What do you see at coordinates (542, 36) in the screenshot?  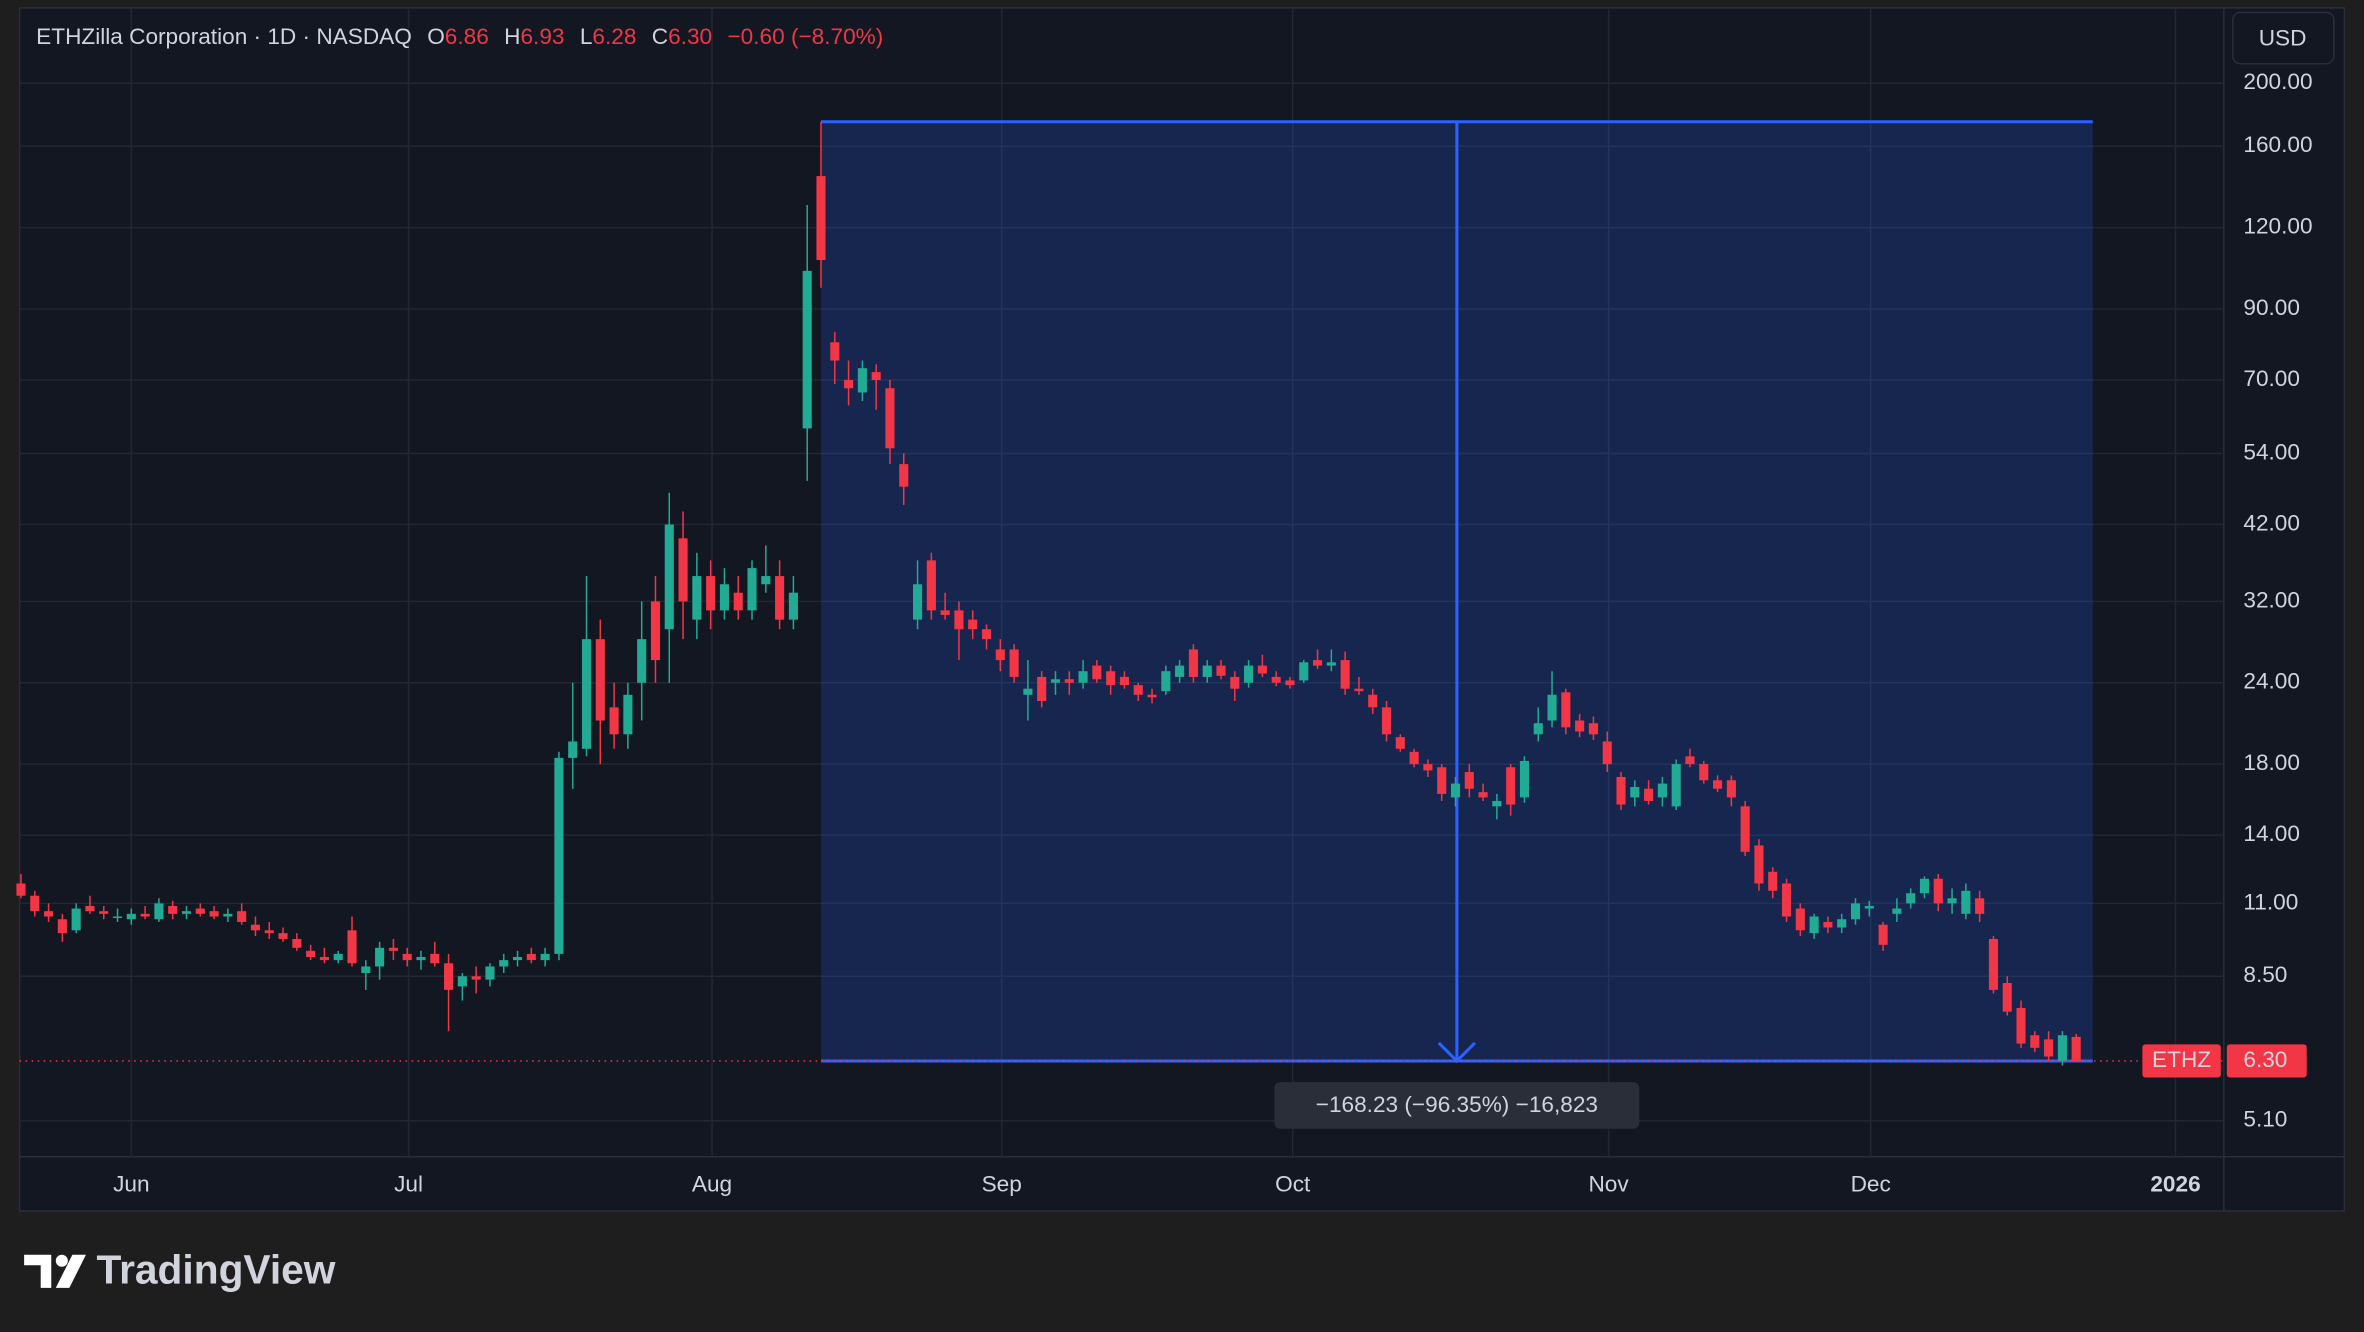 I see `ohlc-value: 6.93` at bounding box center [542, 36].